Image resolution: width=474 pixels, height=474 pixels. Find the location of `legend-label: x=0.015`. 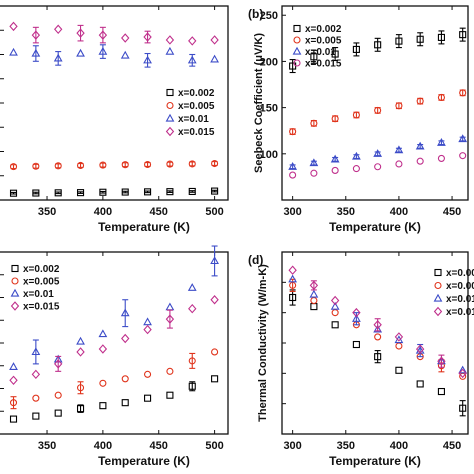

legend-label: x=0.015 is located at coordinates (460, 312).